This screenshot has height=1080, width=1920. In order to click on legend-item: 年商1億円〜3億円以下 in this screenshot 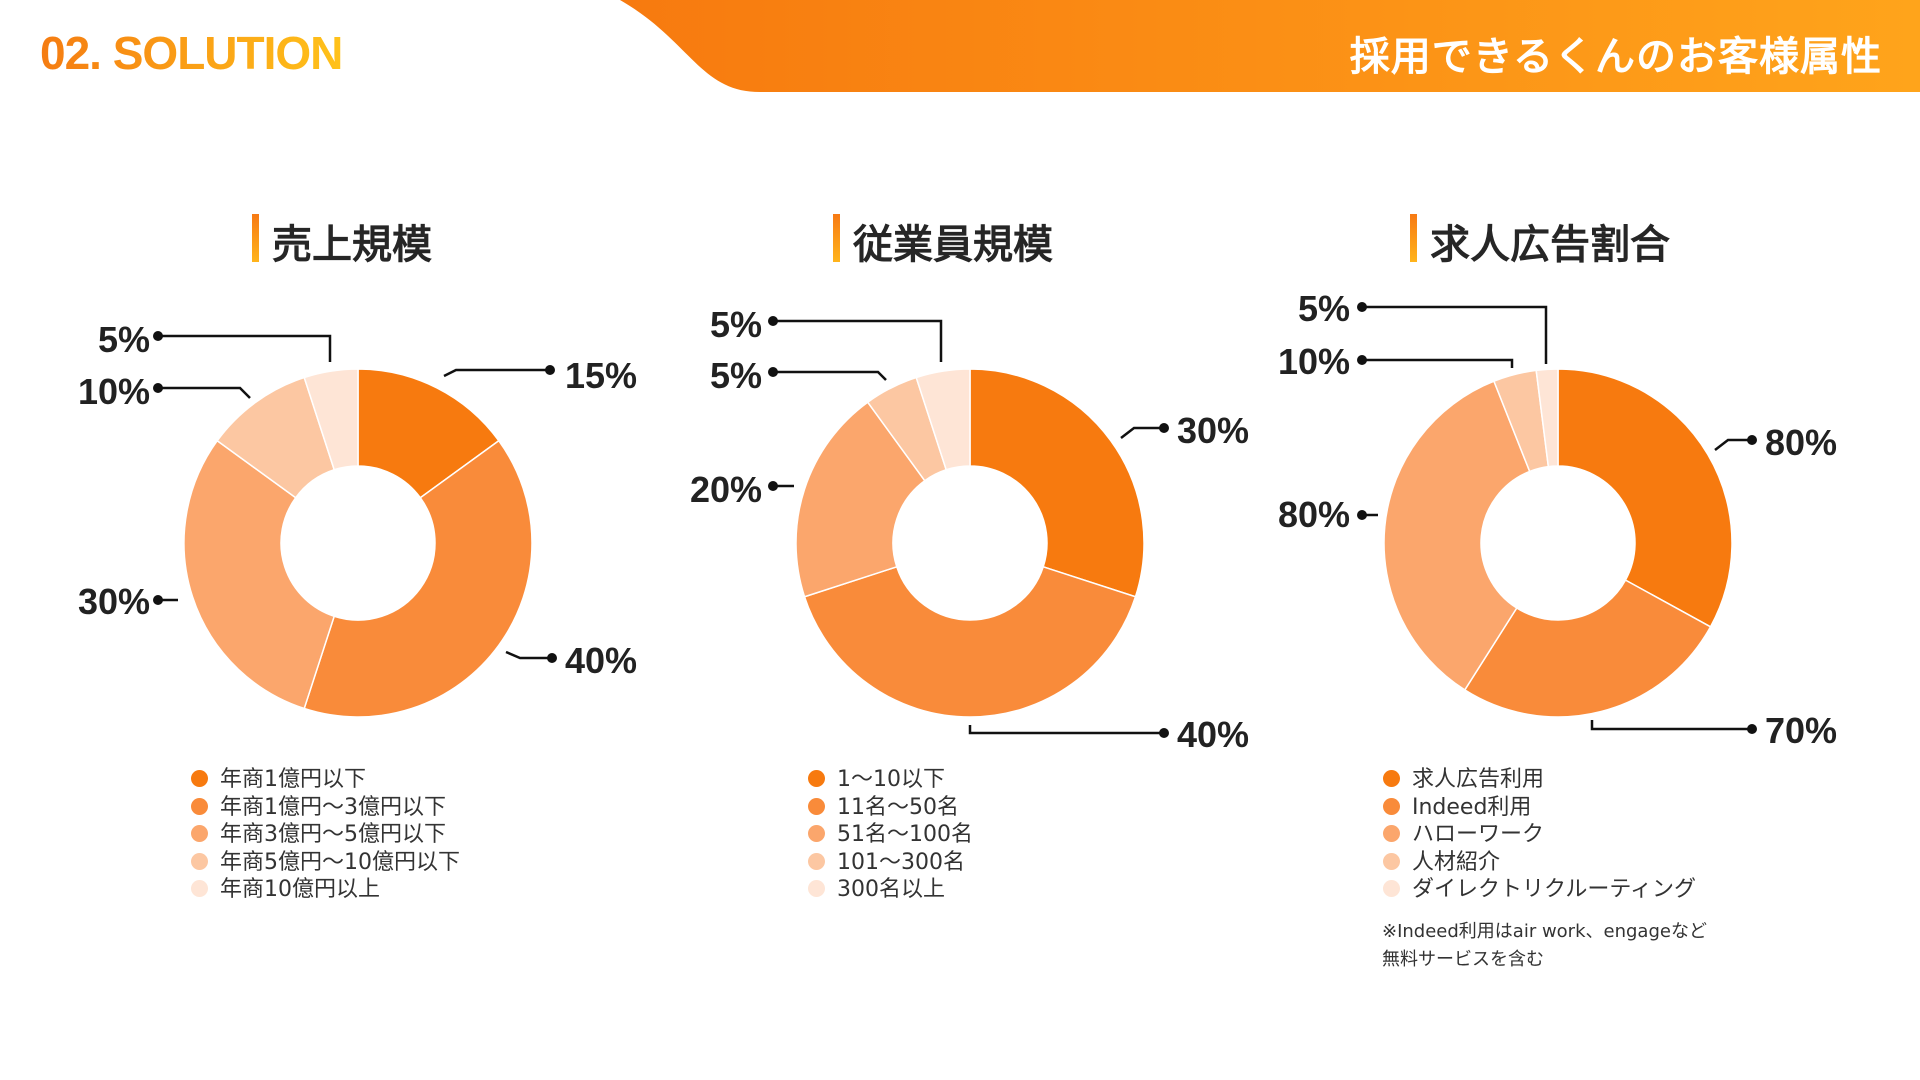, I will do `click(325, 808)`.